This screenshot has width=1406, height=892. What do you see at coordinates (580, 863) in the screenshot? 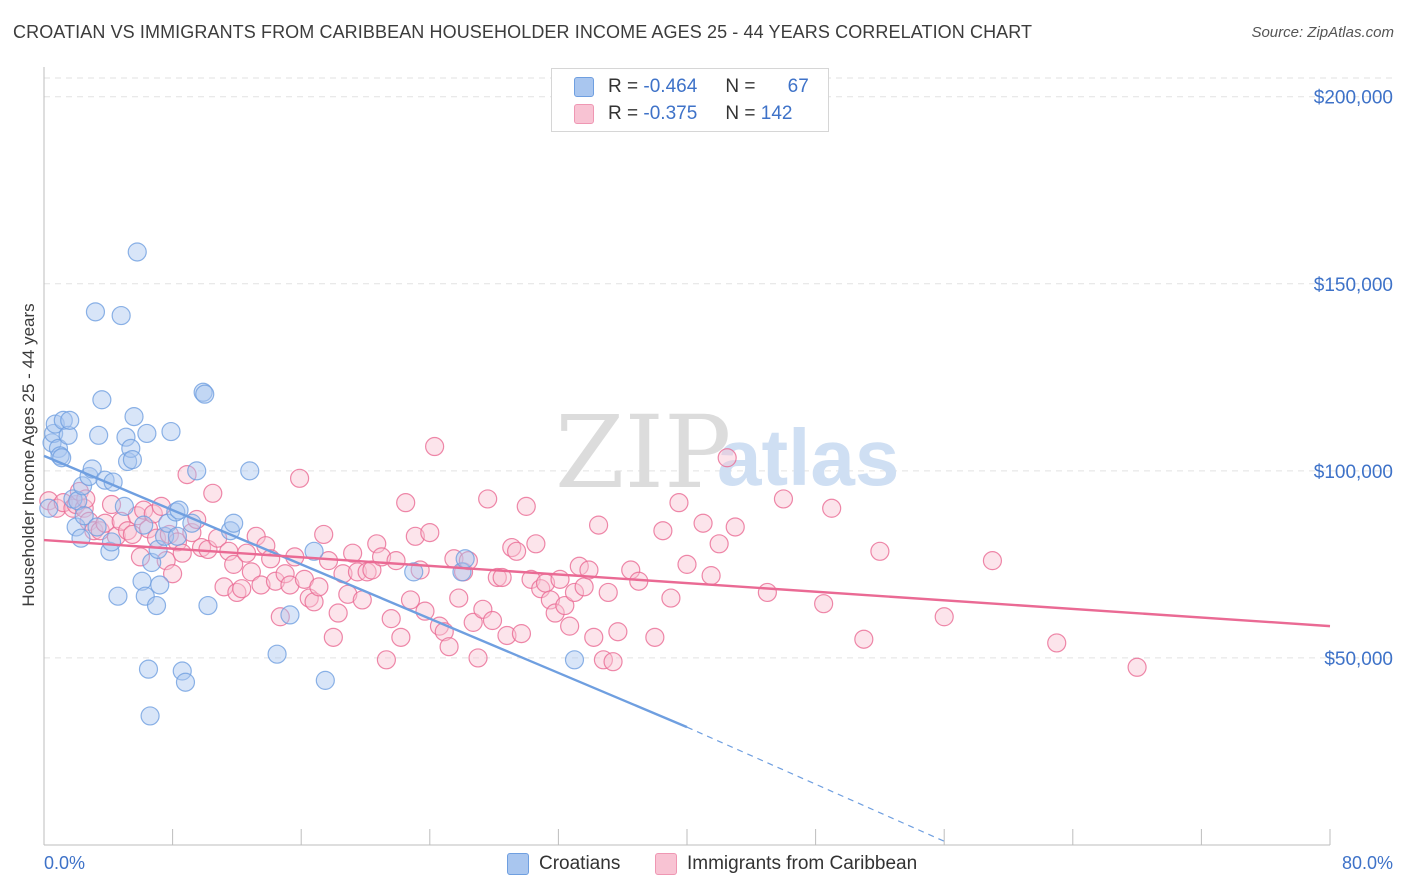
I see `legend-label-croatians: Croatians` at bounding box center [580, 863].